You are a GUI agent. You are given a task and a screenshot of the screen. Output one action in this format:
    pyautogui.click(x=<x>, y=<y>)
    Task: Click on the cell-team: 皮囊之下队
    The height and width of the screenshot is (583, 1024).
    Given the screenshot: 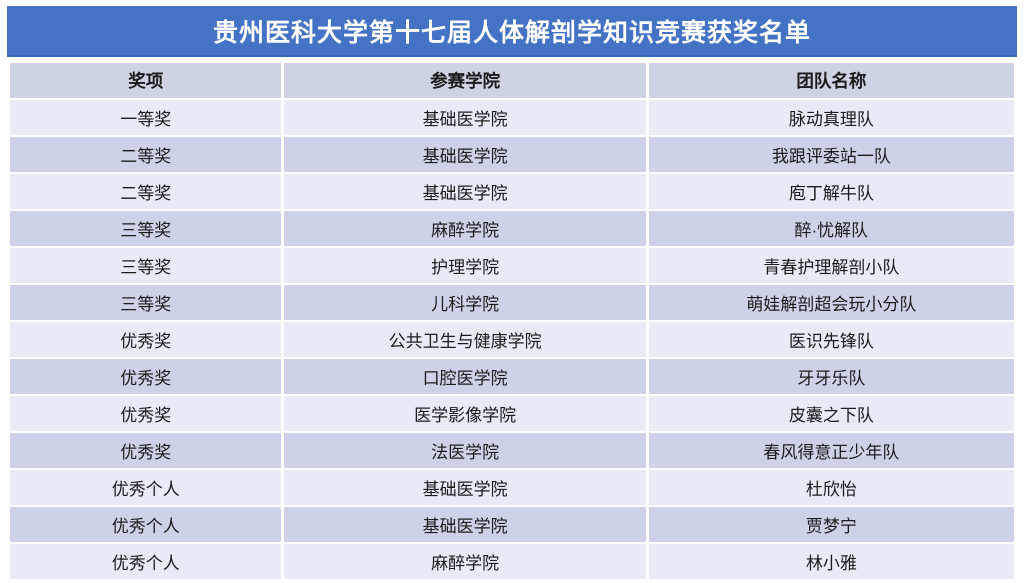 What is the action you would take?
    pyautogui.click(x=831, y=413)
    